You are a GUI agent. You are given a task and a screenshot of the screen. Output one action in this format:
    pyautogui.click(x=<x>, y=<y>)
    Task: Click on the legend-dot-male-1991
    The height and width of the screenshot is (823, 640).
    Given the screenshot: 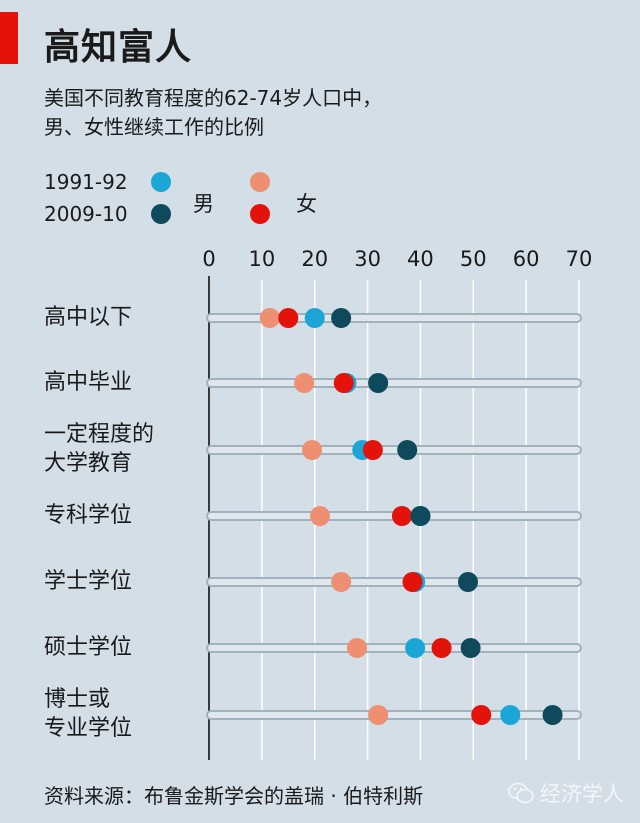 What is the action you would take?
    pyautogui.click(x=161, y=182)
    